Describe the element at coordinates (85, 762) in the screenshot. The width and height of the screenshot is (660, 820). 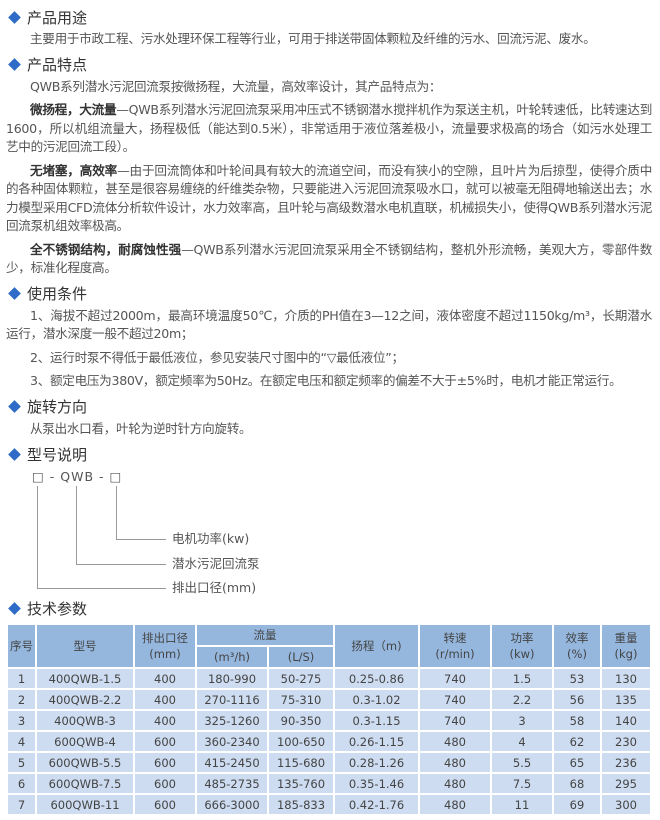
I see `table-cell: 600QWB-5.5` at that location.